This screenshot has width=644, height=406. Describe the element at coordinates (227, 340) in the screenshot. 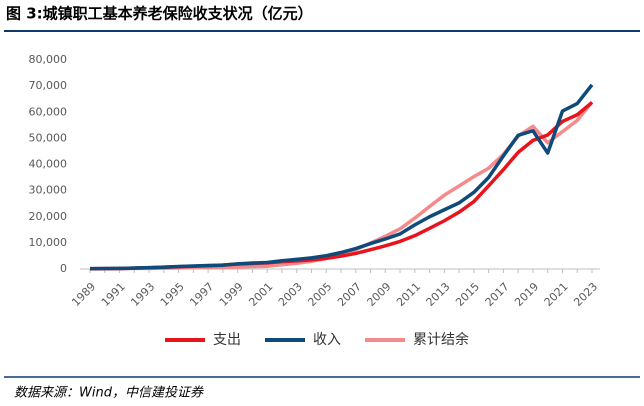

I see `legend-label: 支出` at that location.